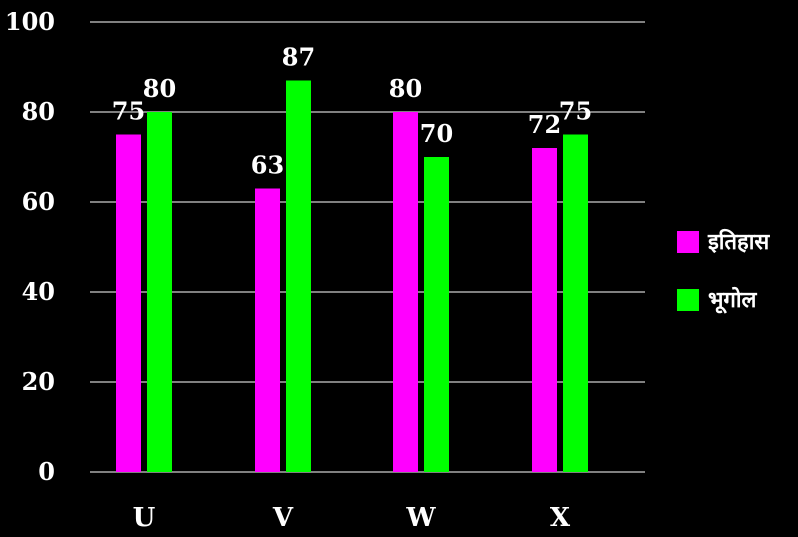 The image size is (798, 537). Describe the element at coordinates (560, 518) in the screenshot. I see `x-category-label: X` at that location.